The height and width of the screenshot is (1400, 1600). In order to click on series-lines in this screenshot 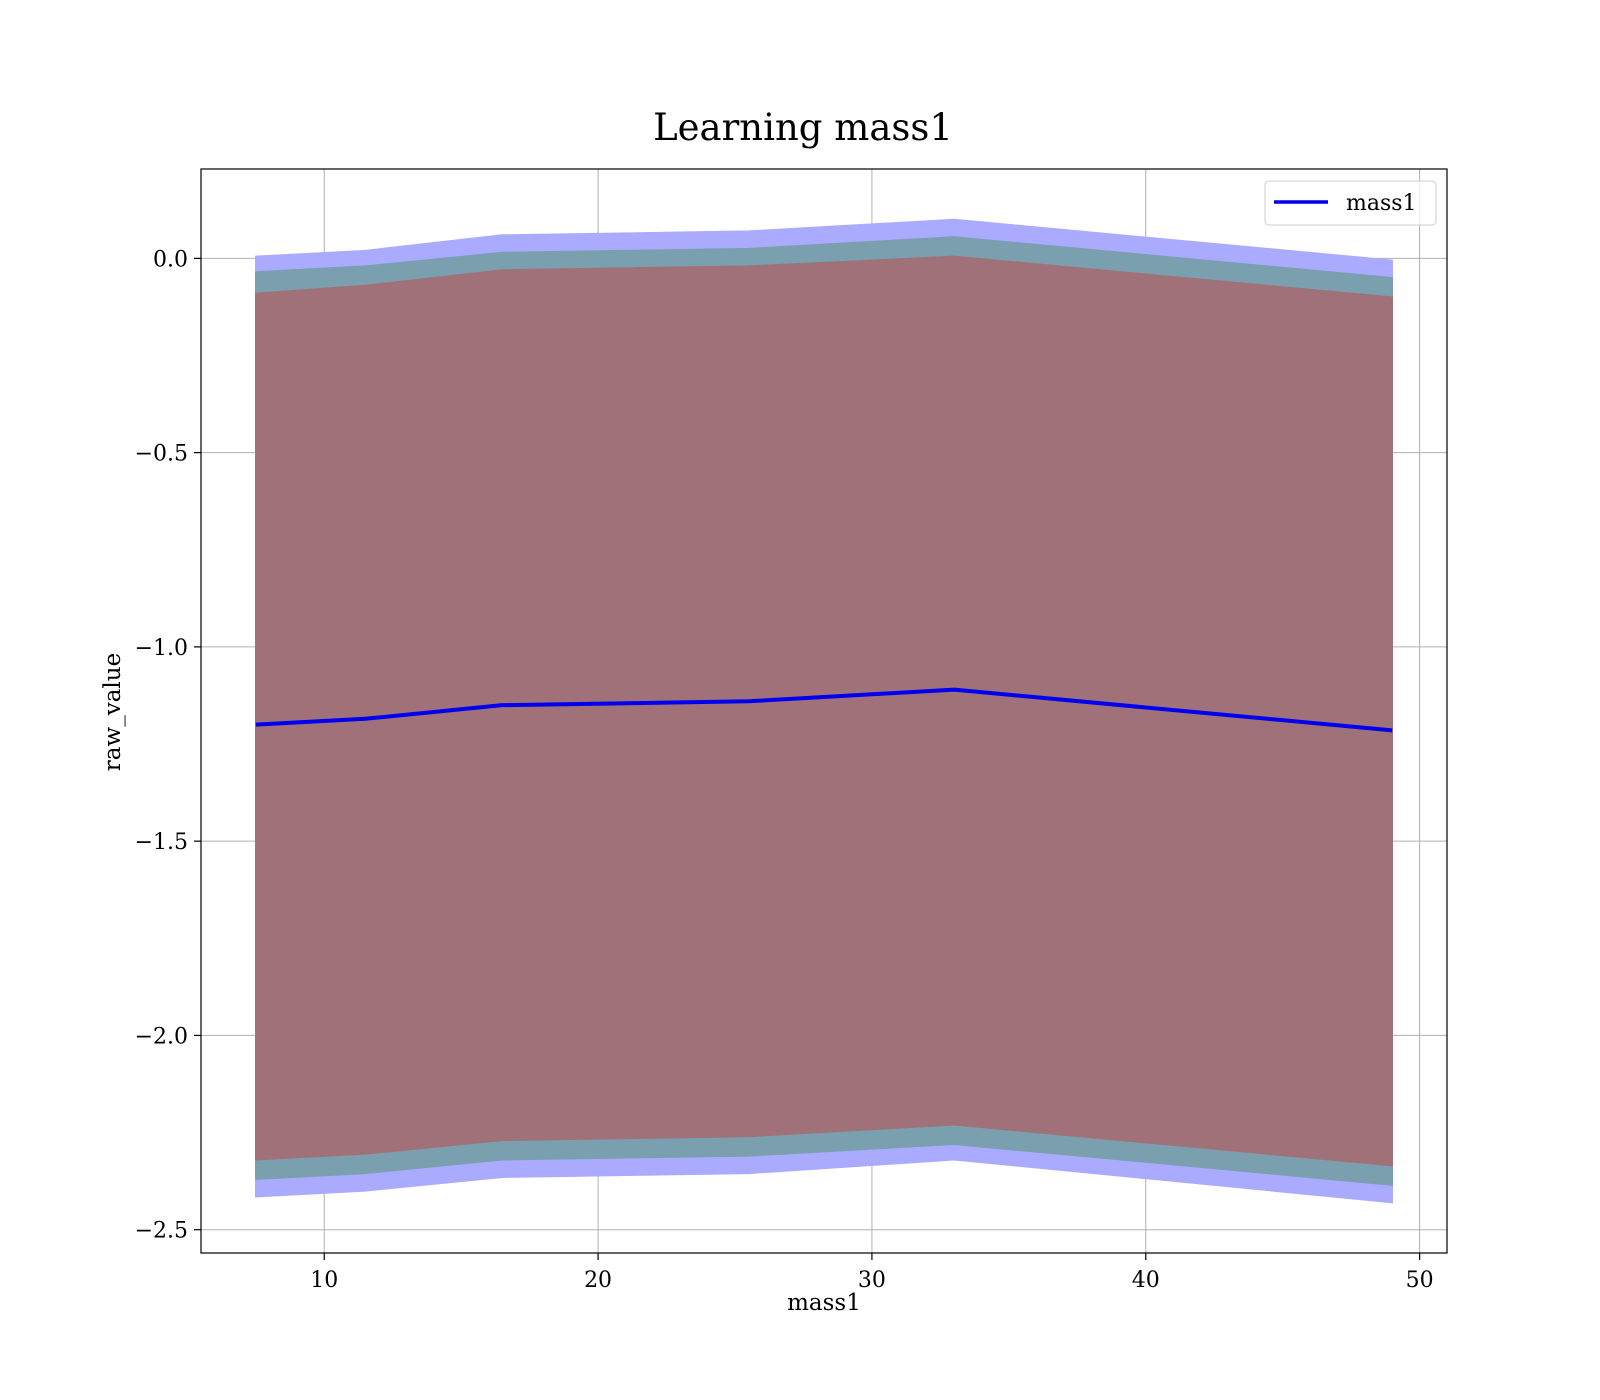, I will do `click(824, 710)`.